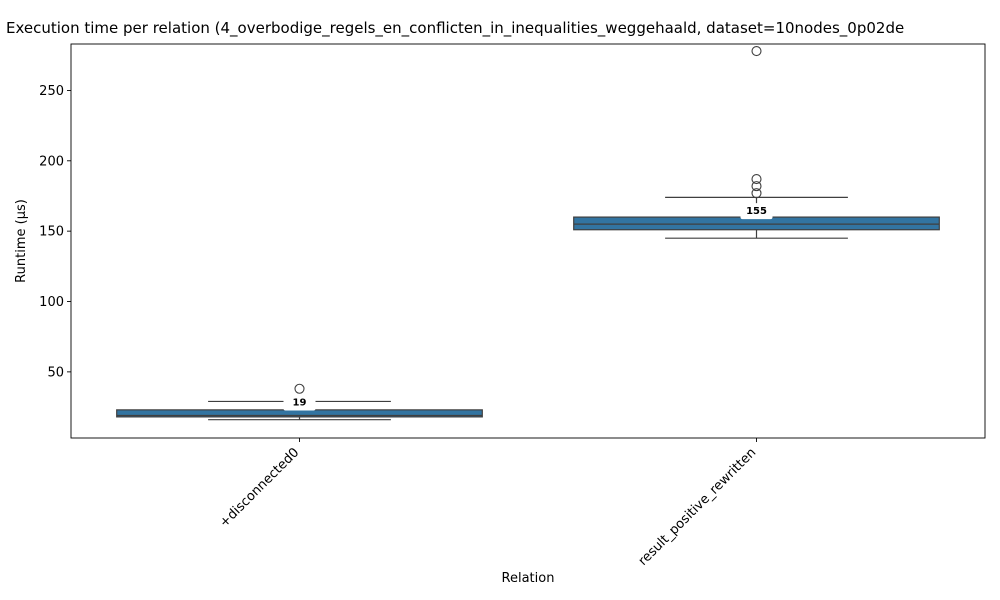 The width and height of the screenshot is (1000, 600). Describe the element at coordinates (55, 372) in the screenshot. I see `y-tick-label: 50` at that location.